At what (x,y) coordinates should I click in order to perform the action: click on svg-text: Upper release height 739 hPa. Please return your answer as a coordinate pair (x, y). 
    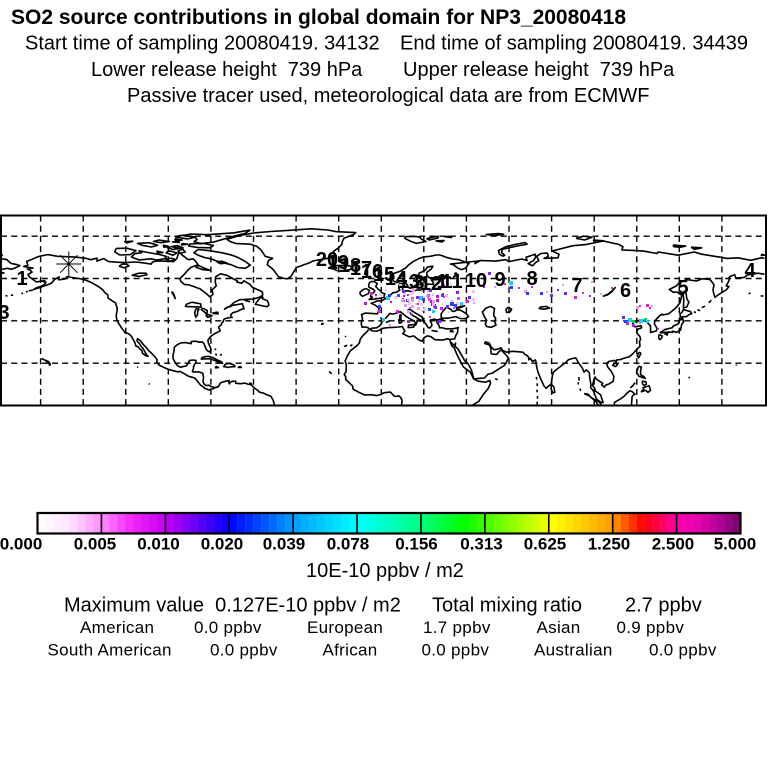
    Looking at the image, I should click on (539, 70).